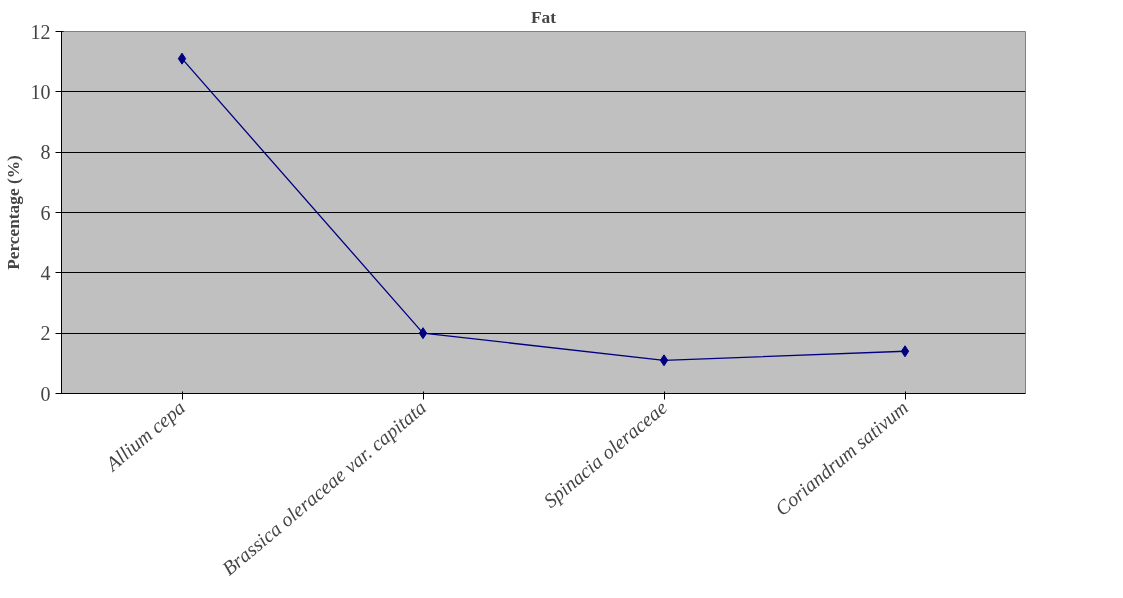 This screenshot has width=1123, height=598. I want to click on y-axis-title: Percentage (%), so click(13, 212).